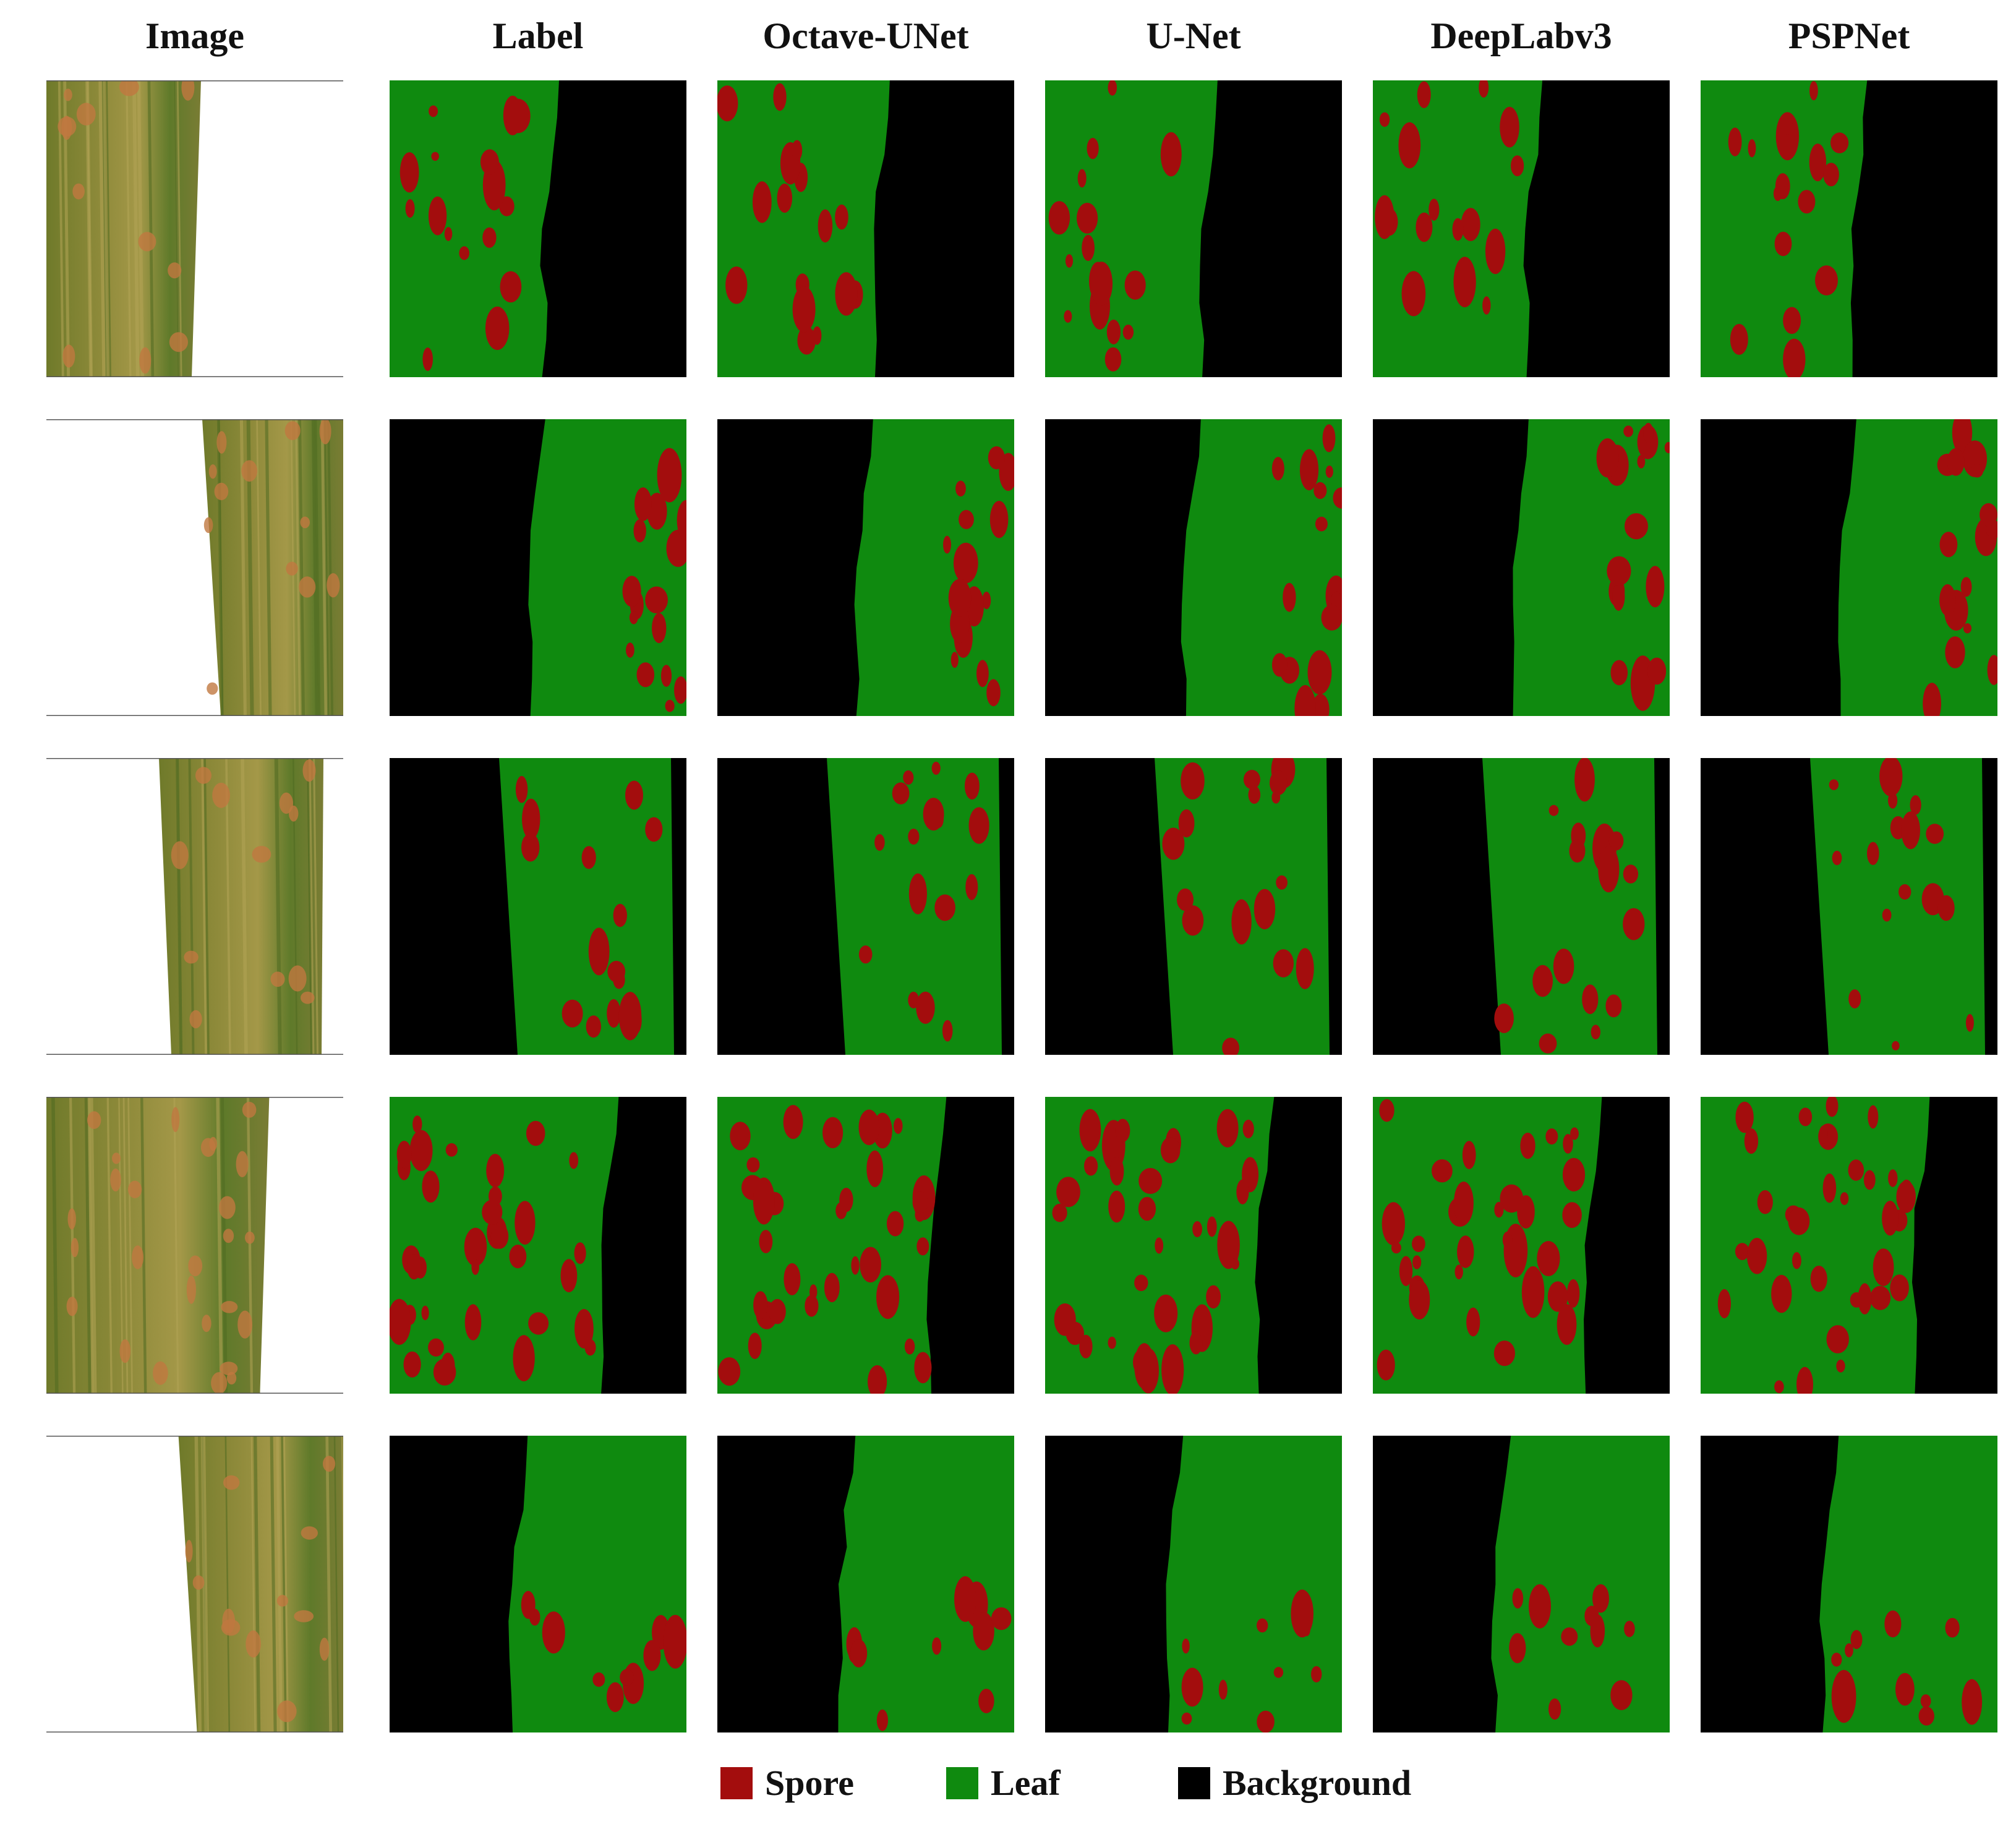 Image resolution: width=2016 pixels, height=1824 pixels. Describe the element at coordinates (538, 35) in the screenshot. I see `column-header-label: Label` at that location.